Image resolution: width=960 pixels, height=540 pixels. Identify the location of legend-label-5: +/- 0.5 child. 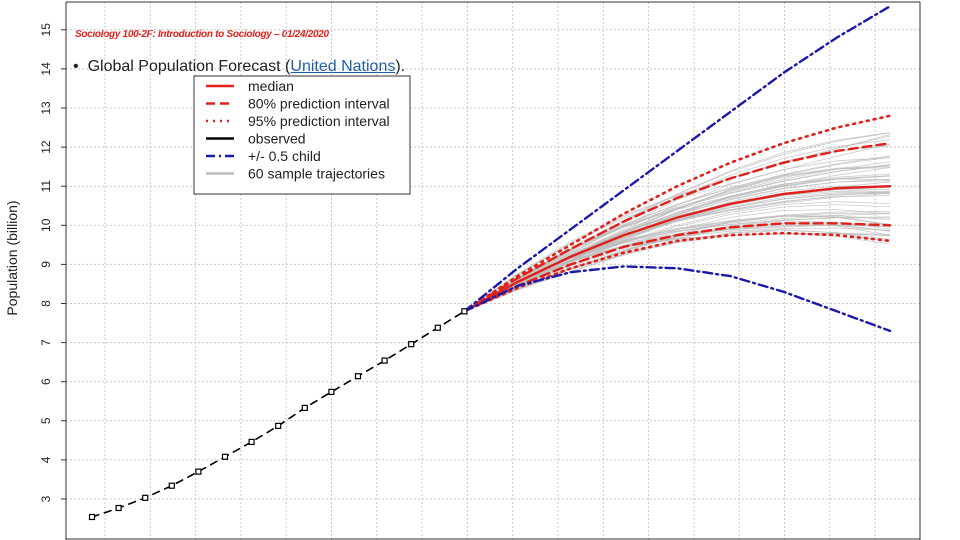
(284, 156).